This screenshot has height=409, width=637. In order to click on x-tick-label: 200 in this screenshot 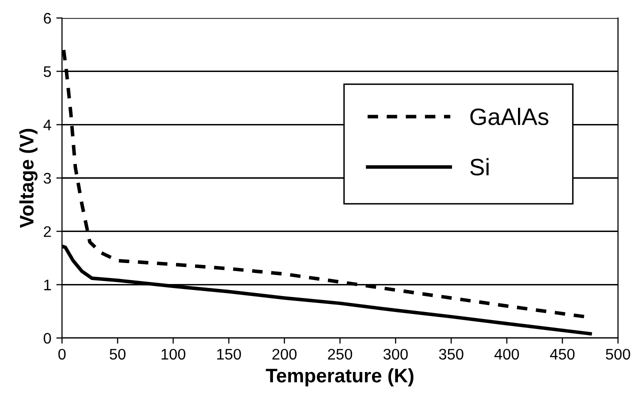, I will do `click(284, 354)`.